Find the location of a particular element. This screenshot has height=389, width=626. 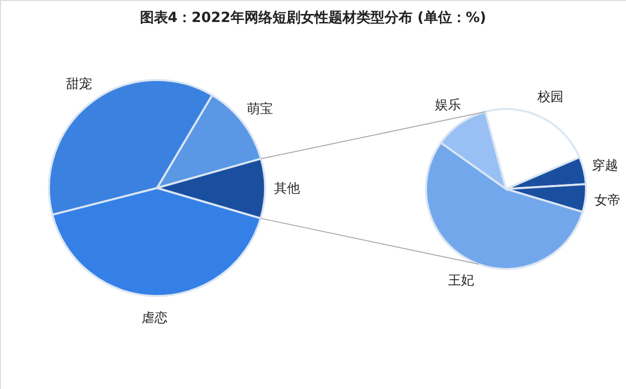

slice-label: 女帝 is located at coordinates (607, 201).